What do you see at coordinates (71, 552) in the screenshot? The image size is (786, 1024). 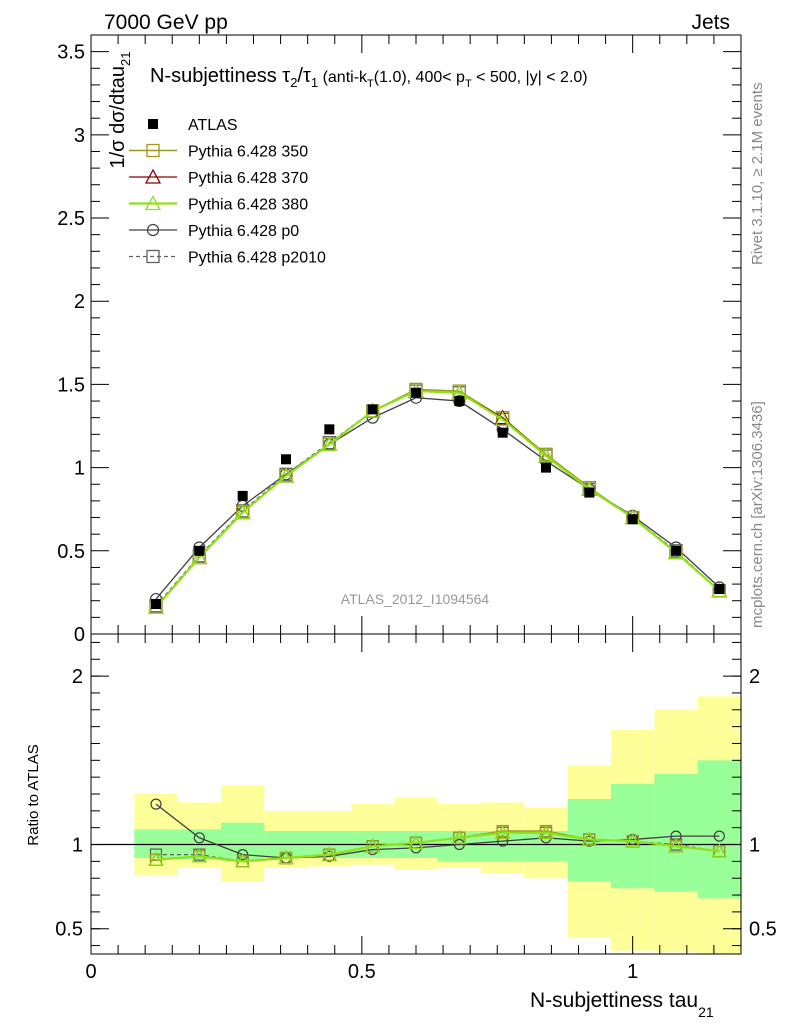 I see `main-y-tick-label: 0.5` at bounding box center [71, 552].